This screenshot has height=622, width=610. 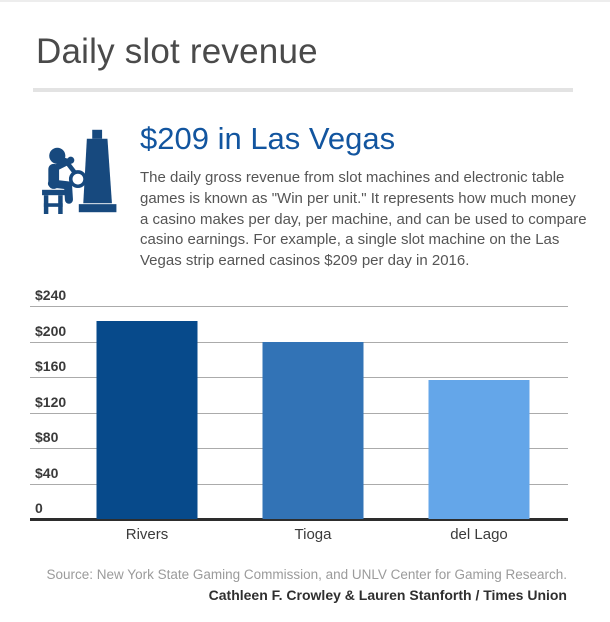 What do you see at coordinates (51, 366) in the screenshot?
I see `y-axis-label: $160` at bounding box center [51, 366].